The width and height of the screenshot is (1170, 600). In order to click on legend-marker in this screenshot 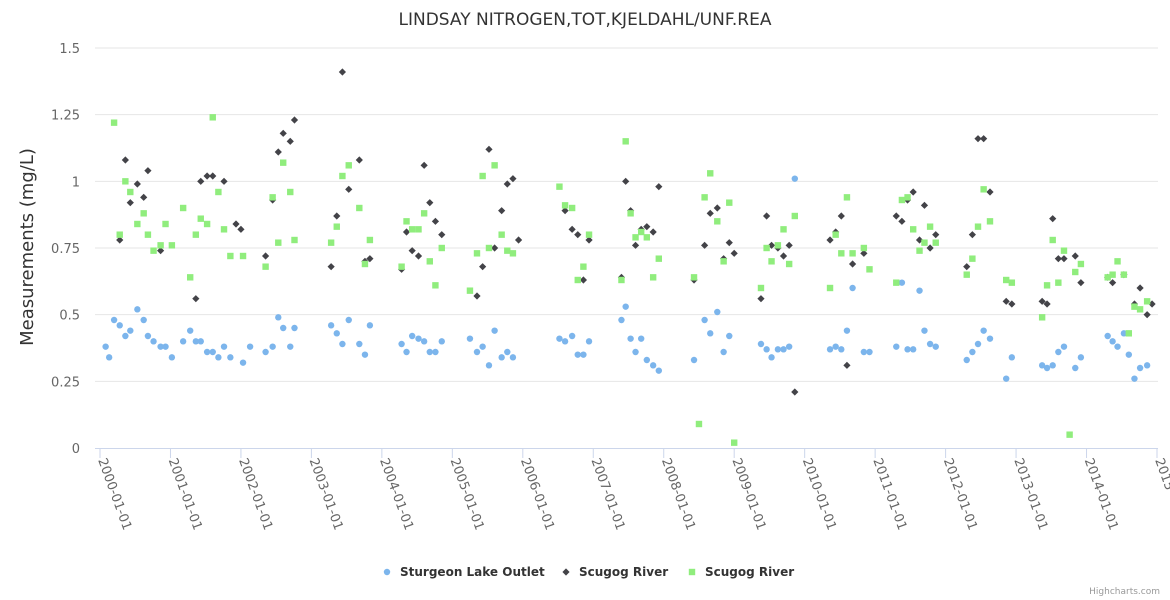, I will do `click(566, 572)`.